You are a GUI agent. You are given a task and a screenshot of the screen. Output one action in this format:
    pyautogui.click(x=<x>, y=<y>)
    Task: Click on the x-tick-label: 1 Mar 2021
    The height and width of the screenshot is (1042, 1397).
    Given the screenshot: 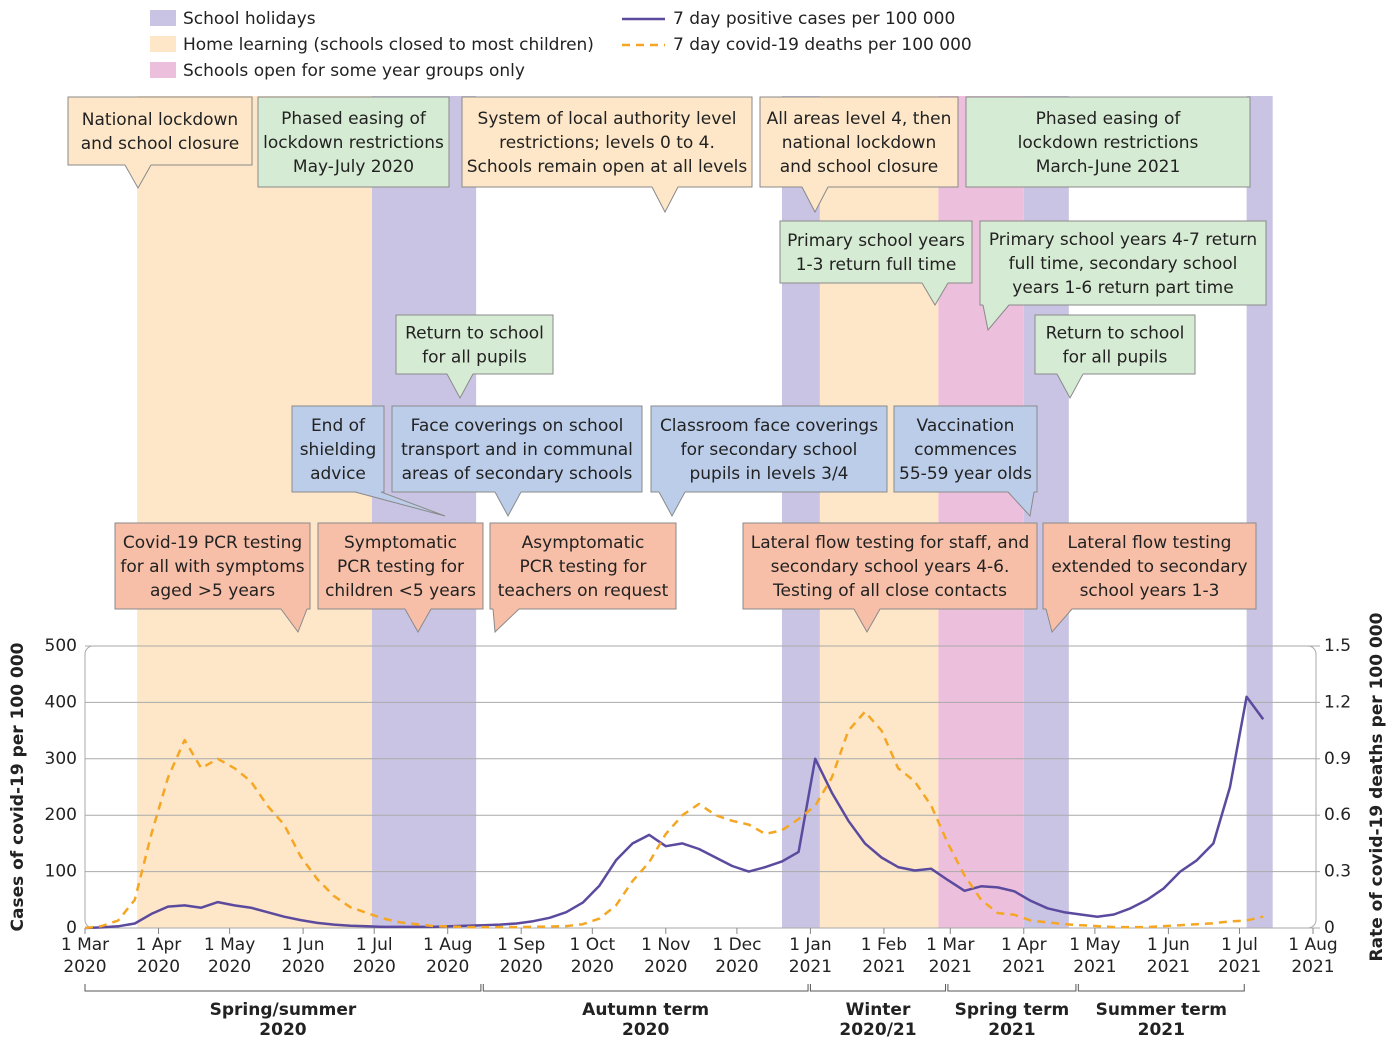 What is the action you would take?
    pyautogui.click(x=950, y=956)
    